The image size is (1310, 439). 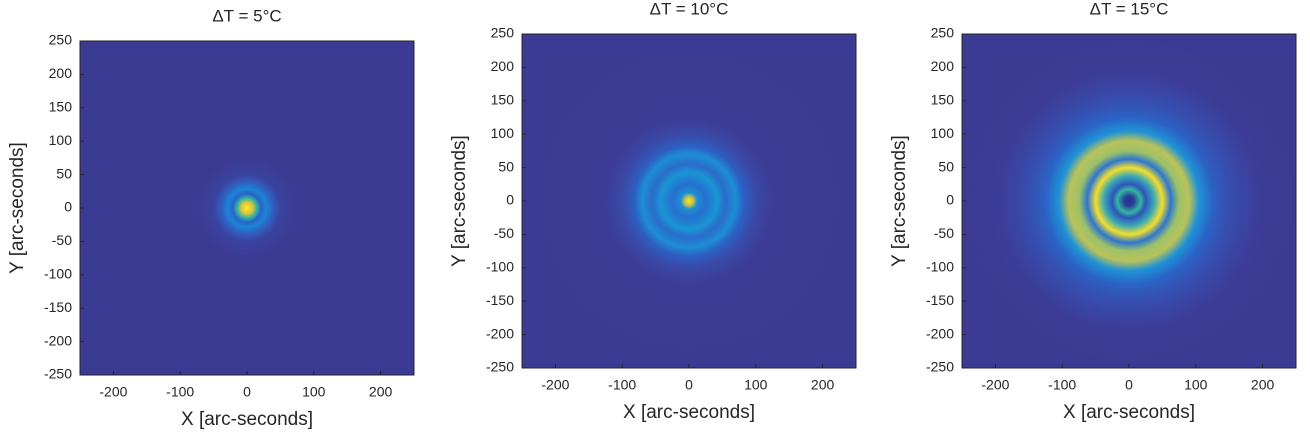 I want to click on chart-title: ΔT = 5°C, so click(x=246, y=15).